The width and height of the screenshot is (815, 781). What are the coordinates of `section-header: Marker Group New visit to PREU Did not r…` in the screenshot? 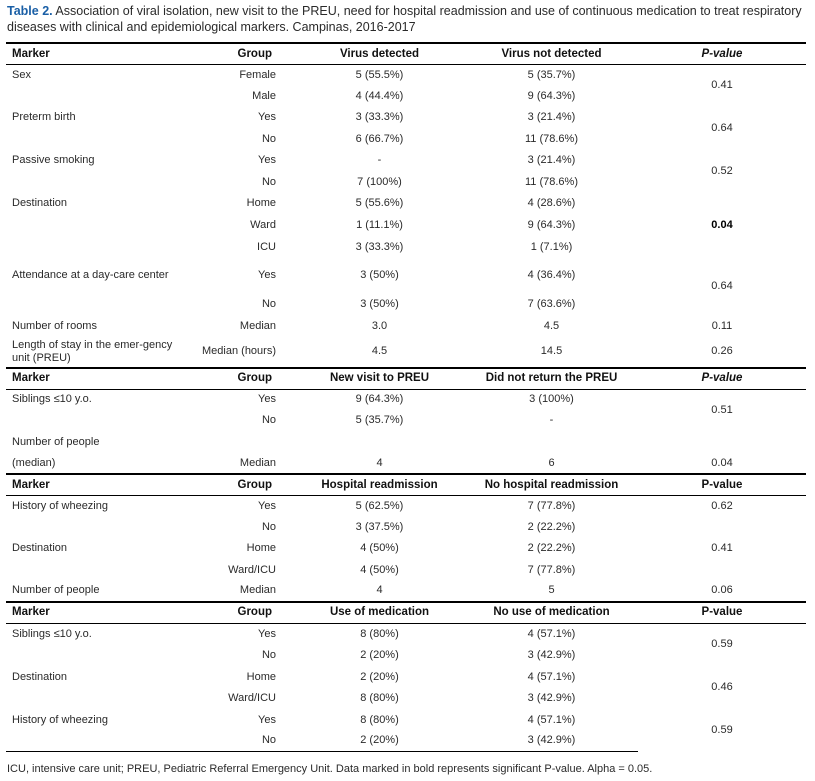 It's located at (406, 378).